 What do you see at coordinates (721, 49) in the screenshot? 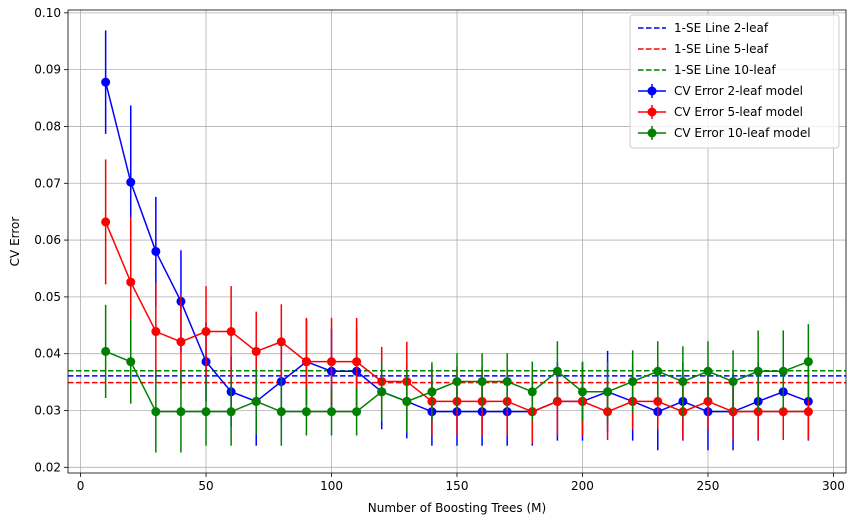
I see `legend-label: 1-SE Line 5-leaf` at bounding box center [721, 49].